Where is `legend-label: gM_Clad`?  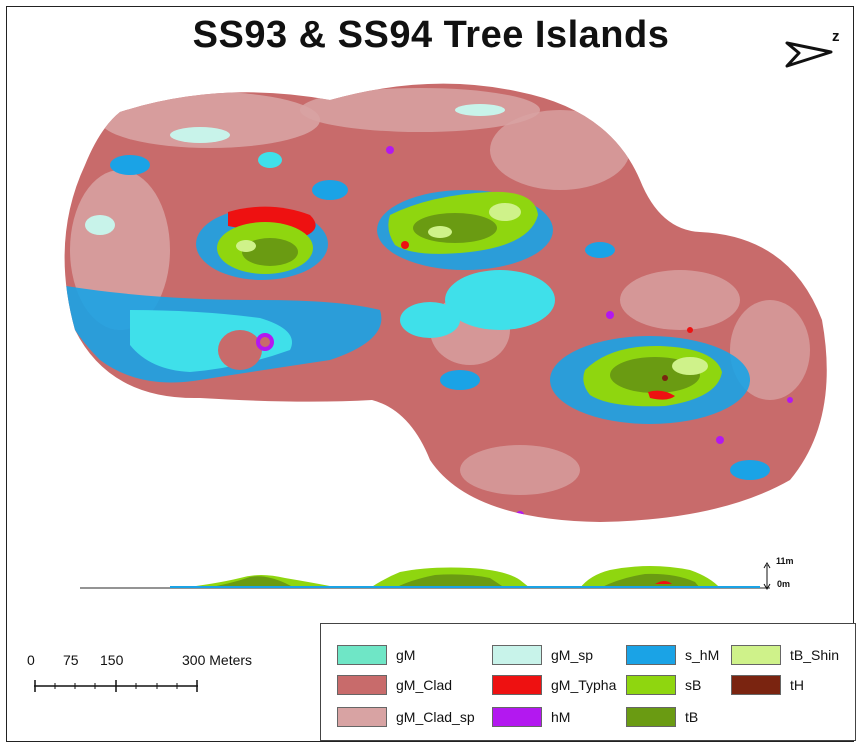
legend-label: gM_Clad is located at coordinates (424, 685).